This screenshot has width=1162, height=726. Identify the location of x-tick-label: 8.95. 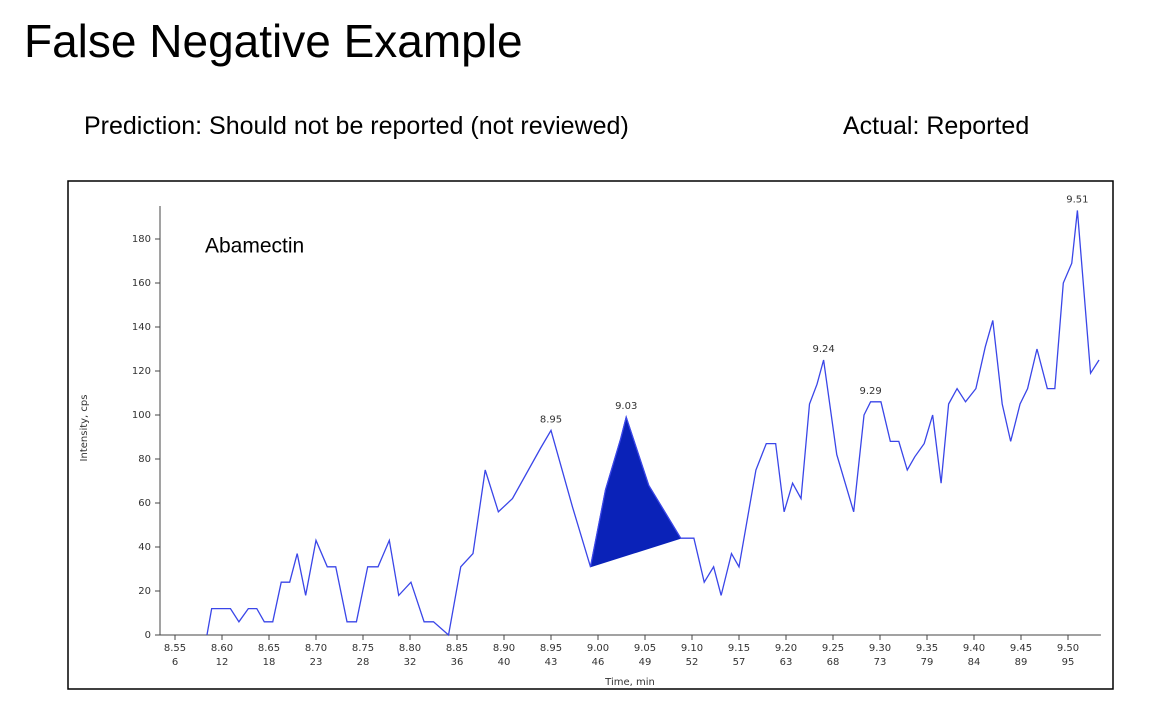
(551, 648).